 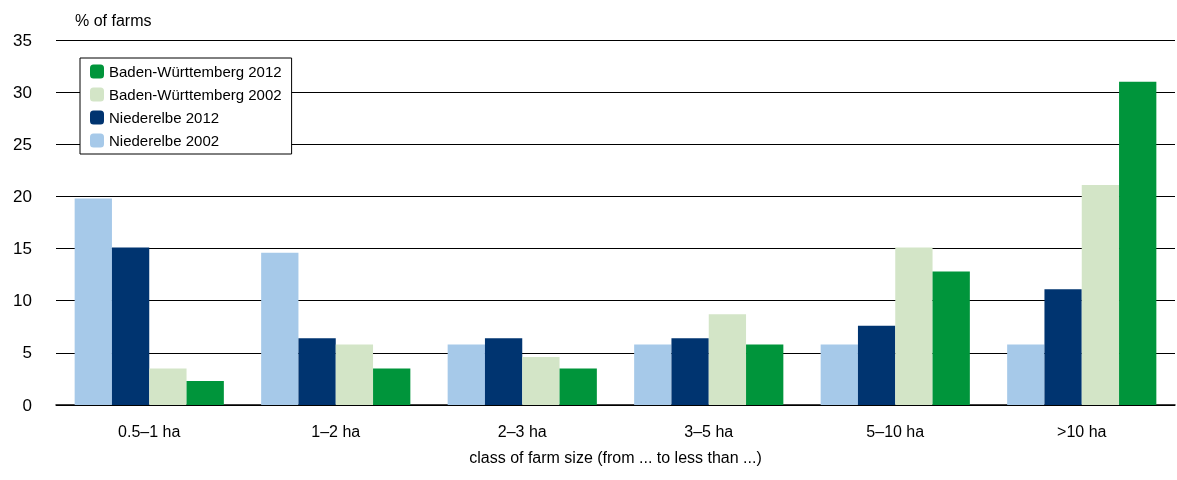 I want to click on x-tick-label: 1–2 ha, so click(x=336, y=431).